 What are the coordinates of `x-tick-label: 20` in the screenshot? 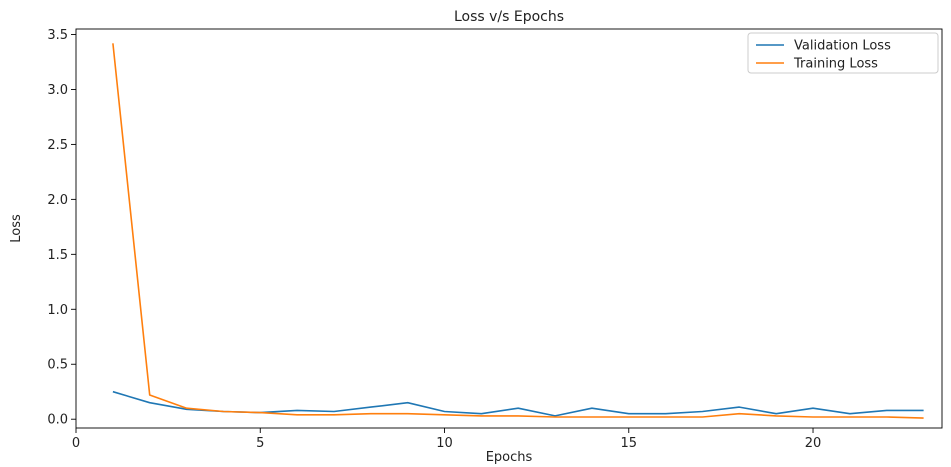 It's located at (813, 443).